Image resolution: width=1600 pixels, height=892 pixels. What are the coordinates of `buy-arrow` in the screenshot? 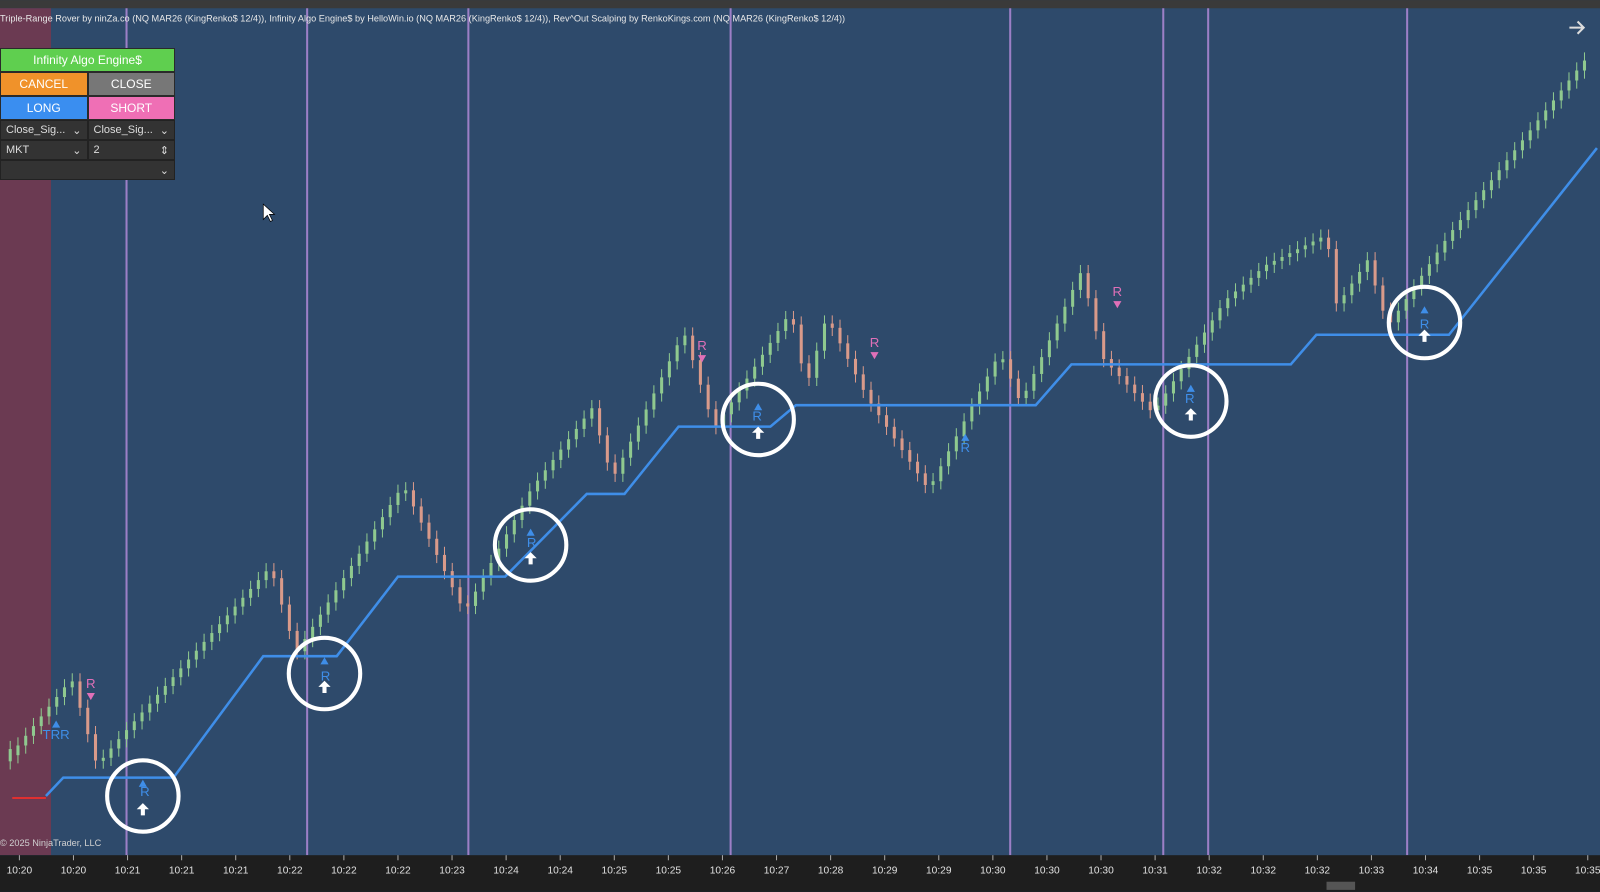 It's located at (530, 558).